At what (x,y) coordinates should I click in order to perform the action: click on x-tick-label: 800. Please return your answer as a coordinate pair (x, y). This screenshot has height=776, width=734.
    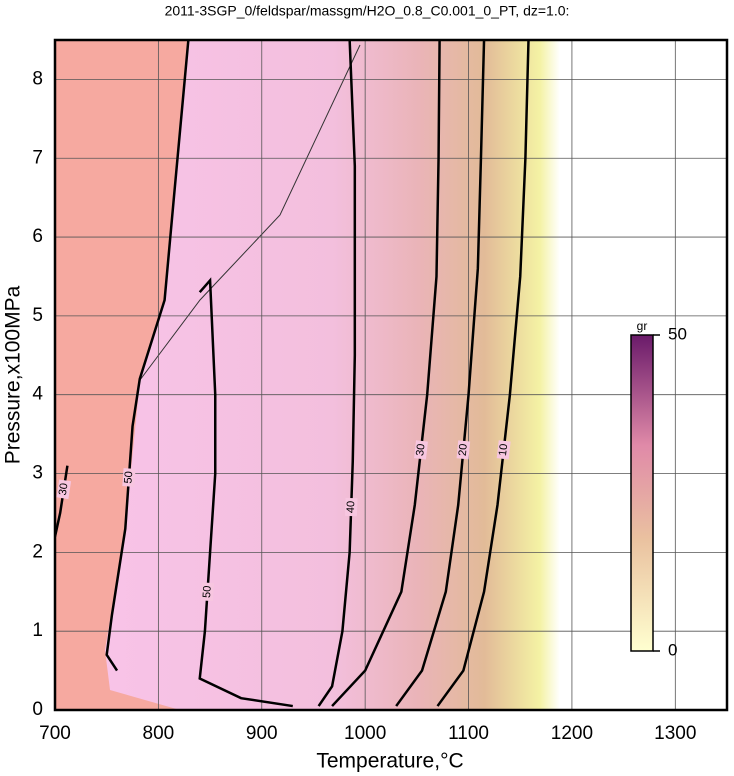
    Looking at the image, I should click on (159, 733).